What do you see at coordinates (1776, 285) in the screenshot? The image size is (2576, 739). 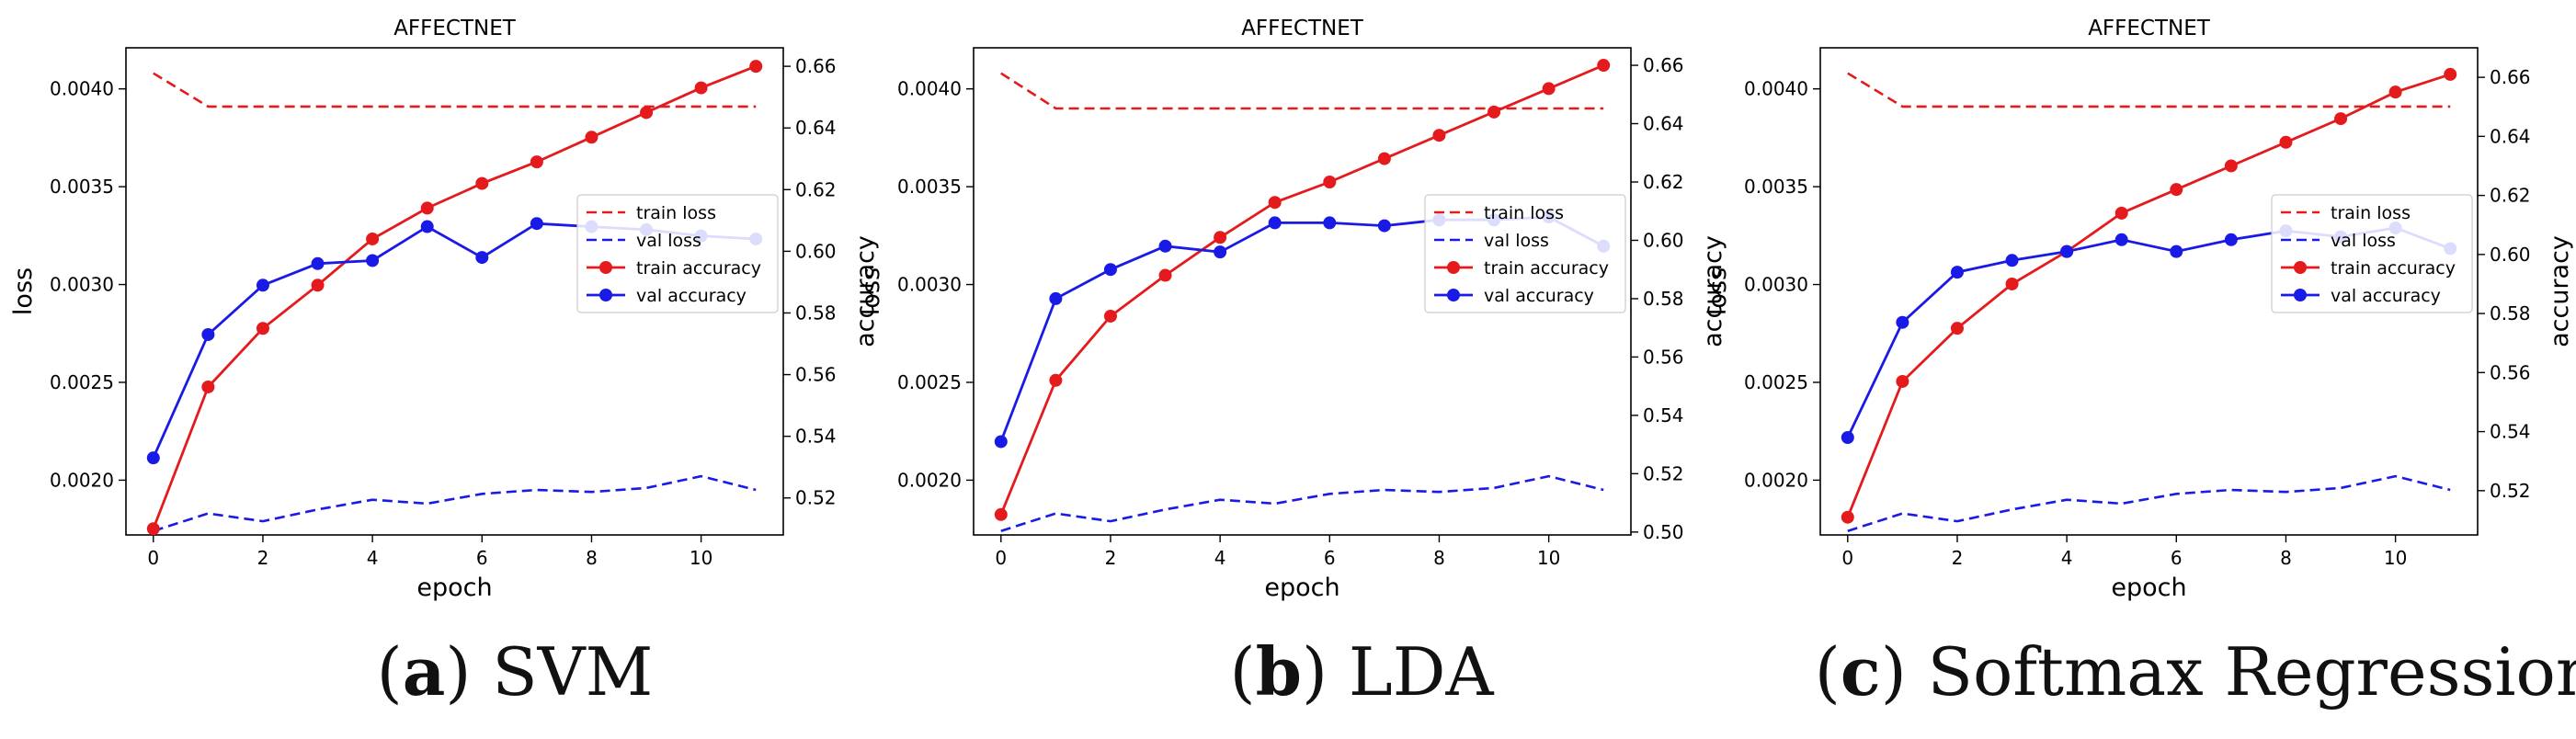 I see `y-tick-label: 0.0030` at bounding box center [1776, 285].